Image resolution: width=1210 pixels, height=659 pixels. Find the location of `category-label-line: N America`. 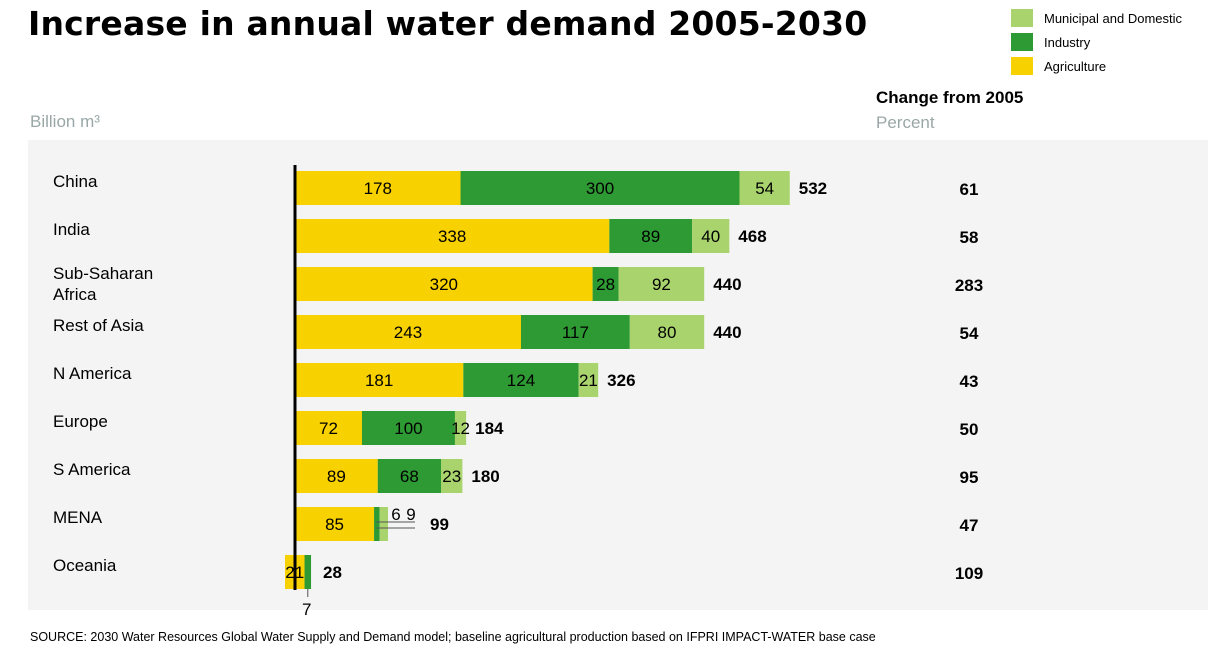

category-label-line: N America is located at coordinates (92, 373).